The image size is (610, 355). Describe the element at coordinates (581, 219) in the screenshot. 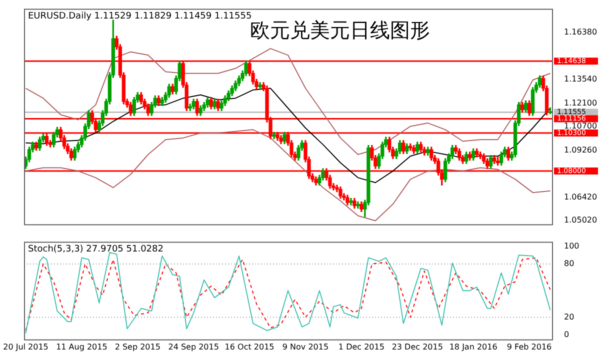

I see `y-tick-label: 1.05020` at that location.